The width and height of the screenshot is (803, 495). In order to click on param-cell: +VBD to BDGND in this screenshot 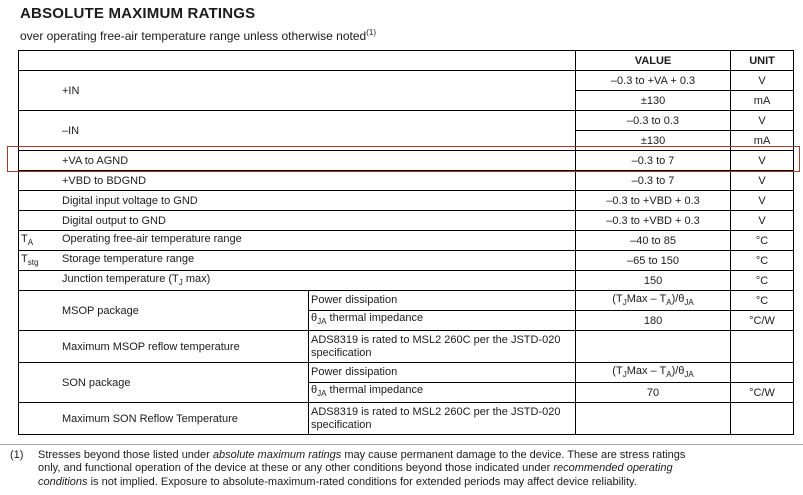, I will do `click(297, 180)`.